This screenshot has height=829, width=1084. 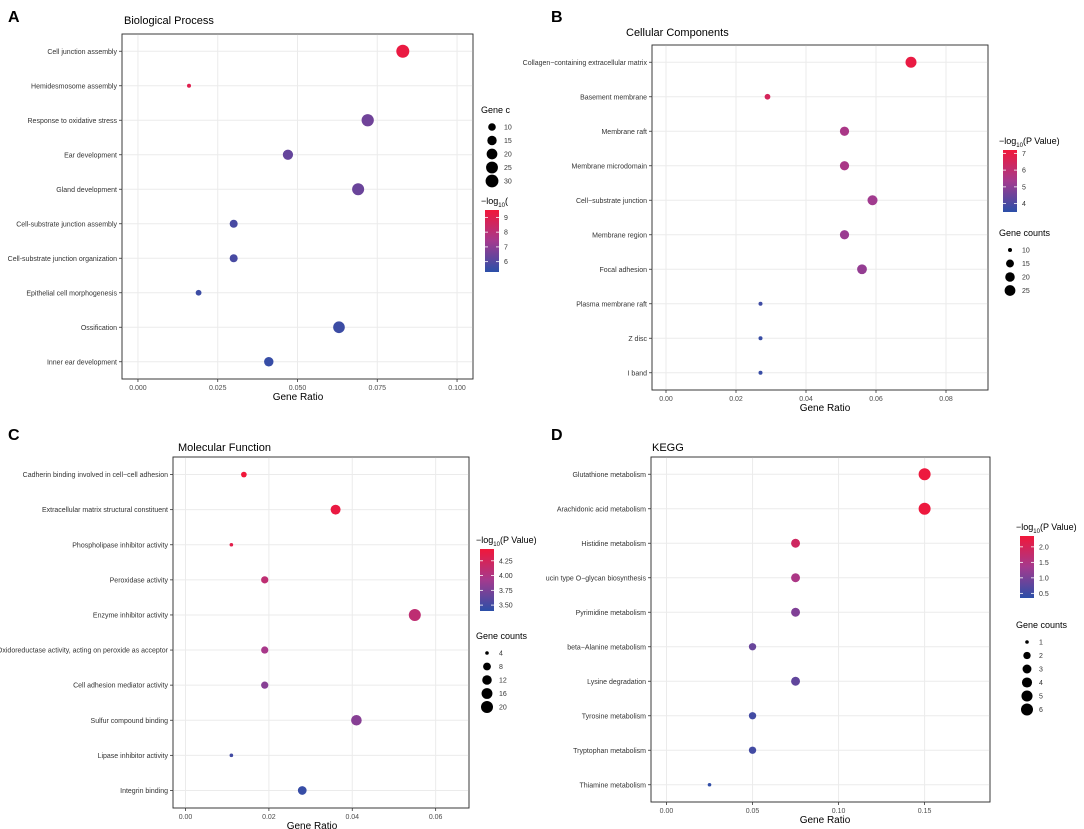 I want to click on chart-title: Molecular Function, so click(x=224, y=448).